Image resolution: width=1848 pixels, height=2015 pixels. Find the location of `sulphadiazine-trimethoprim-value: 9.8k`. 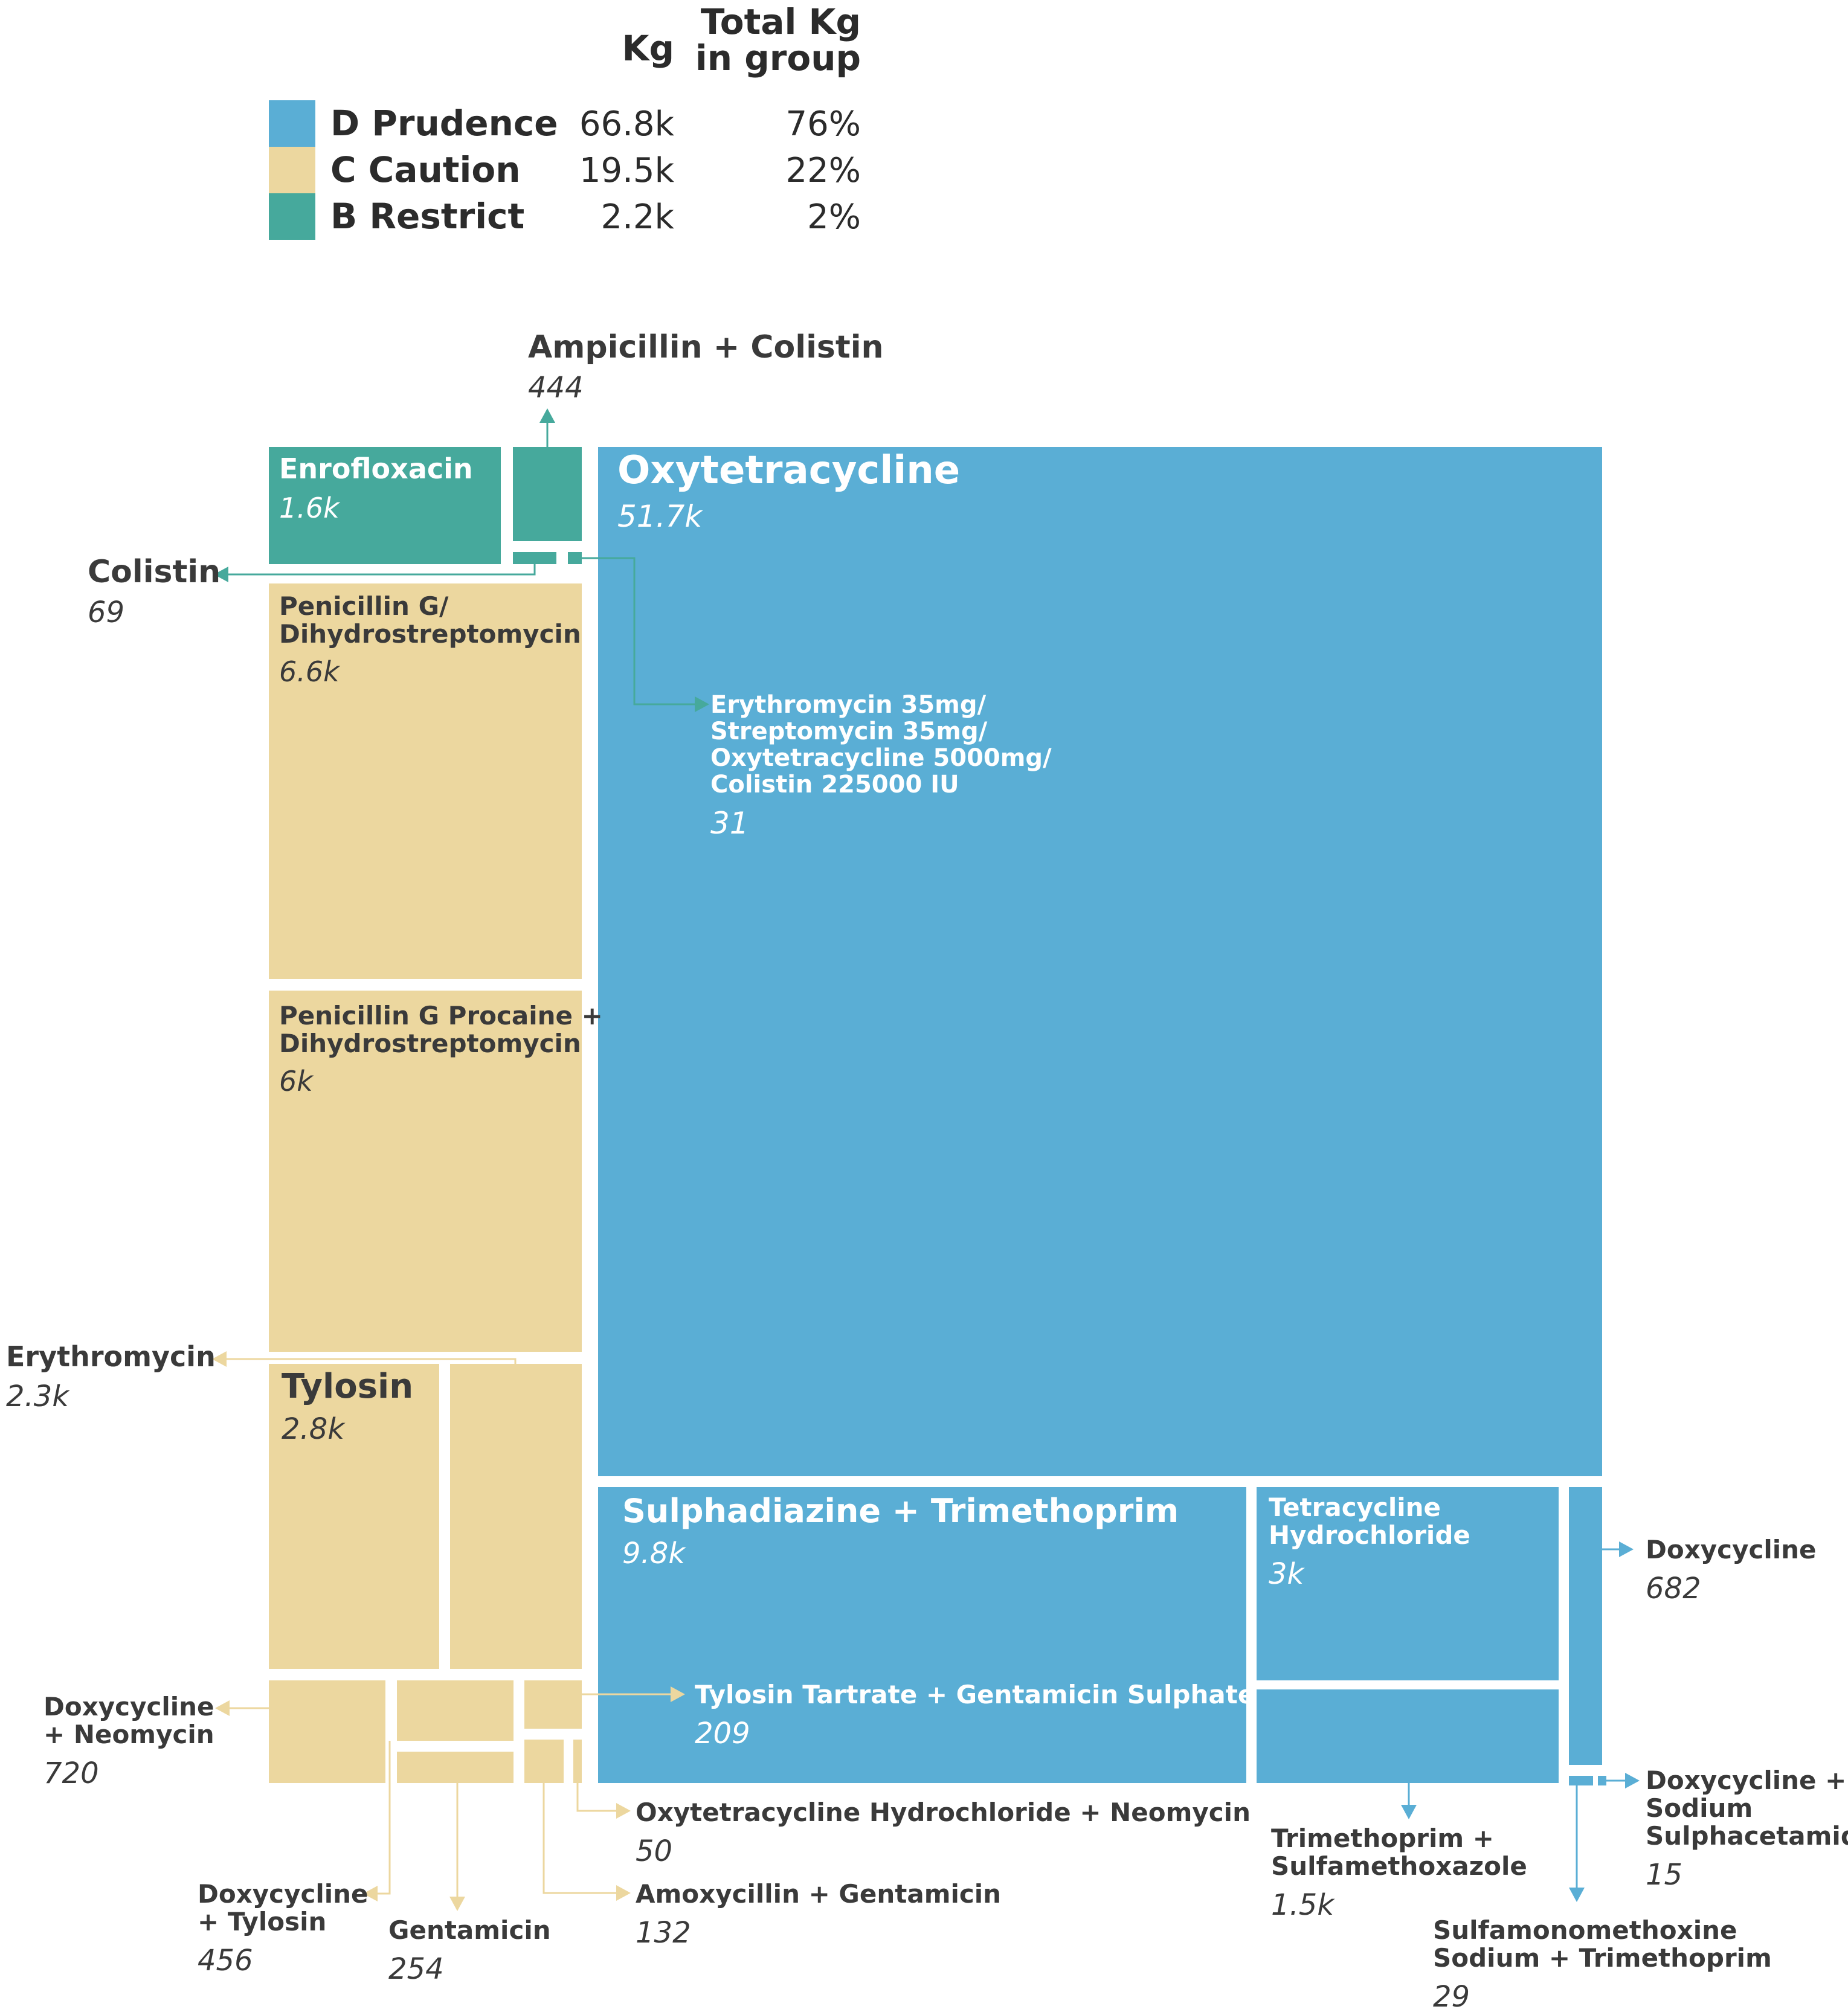

sulphadiazine-trimethoprim-value: 9.8k is located at coordinates (654, 1553).